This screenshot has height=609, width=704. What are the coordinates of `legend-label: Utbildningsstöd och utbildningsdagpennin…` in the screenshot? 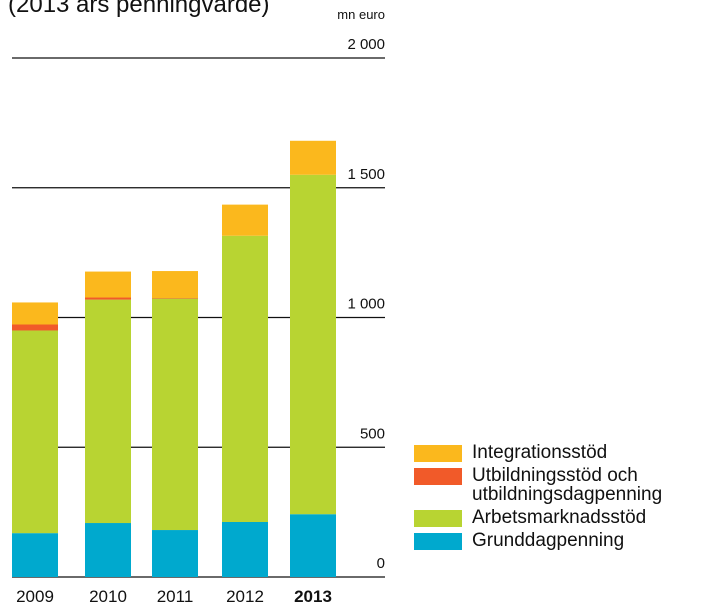 It's located at (567, 485).